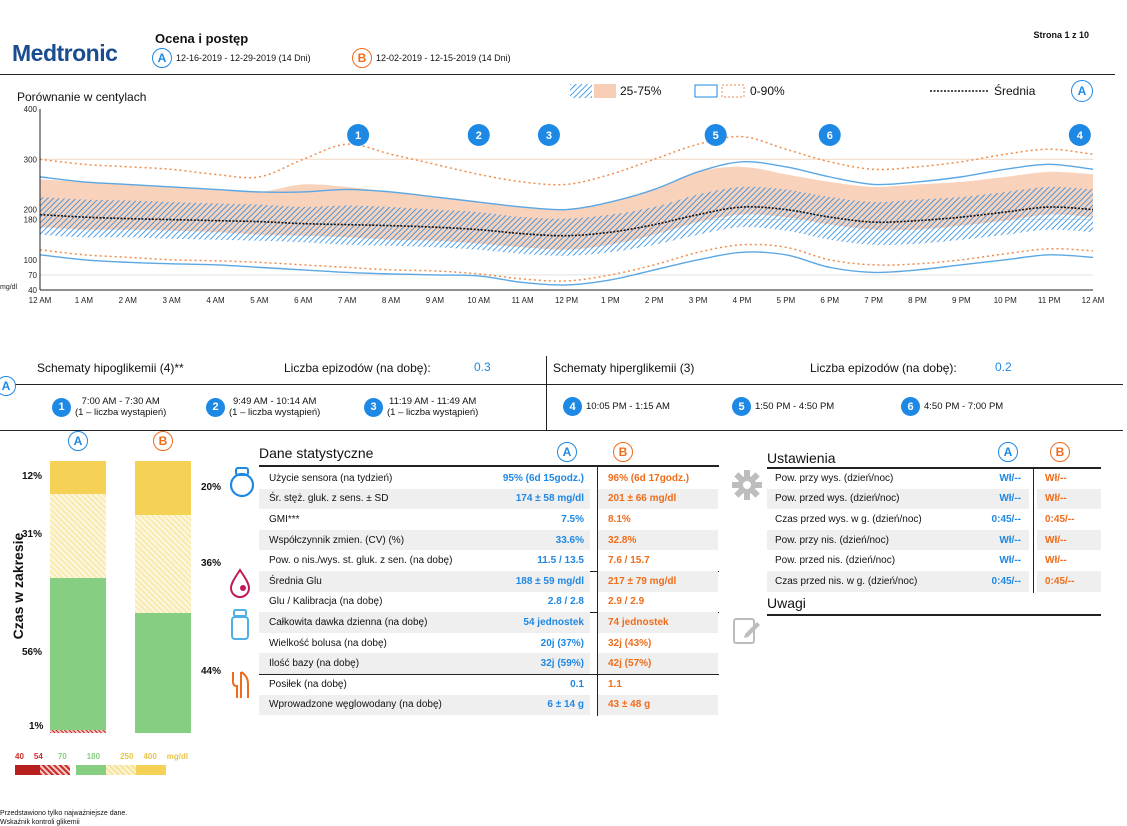 The image size is (1127, 826). What do you see at coordinates (357, 368) in the screenshot?
I see `hypo-count-label: Liczba epizodów (na dobę):` at bounding box center [357, 368].